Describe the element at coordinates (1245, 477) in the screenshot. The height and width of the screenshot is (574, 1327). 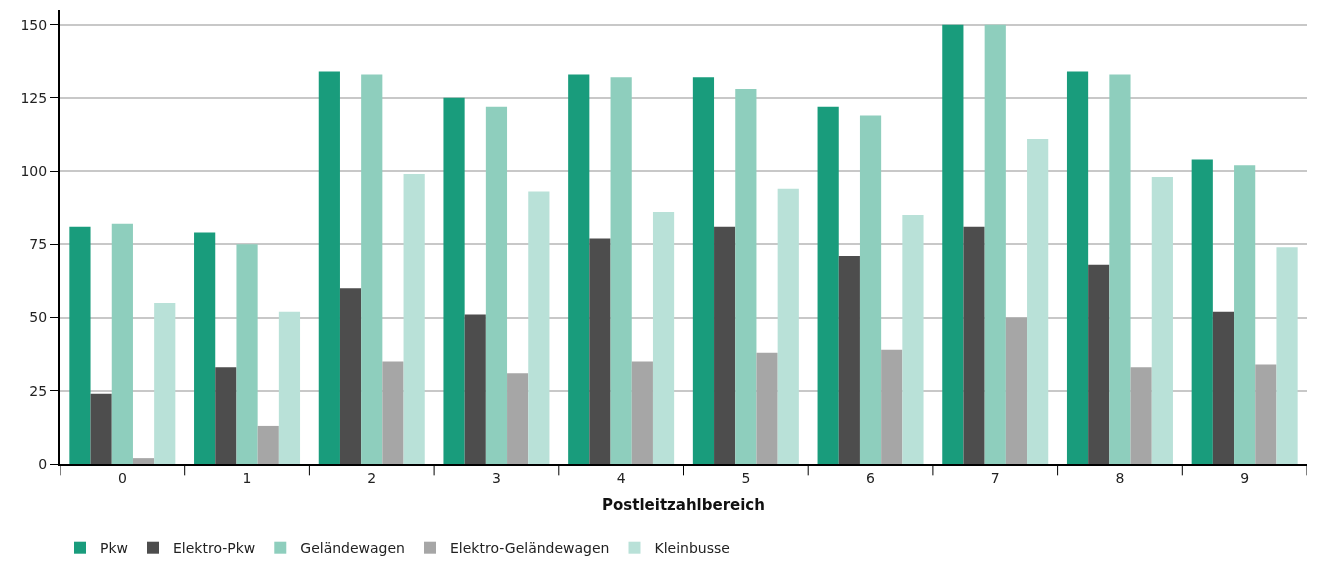
I see `x-tick-label: 9` at that location.